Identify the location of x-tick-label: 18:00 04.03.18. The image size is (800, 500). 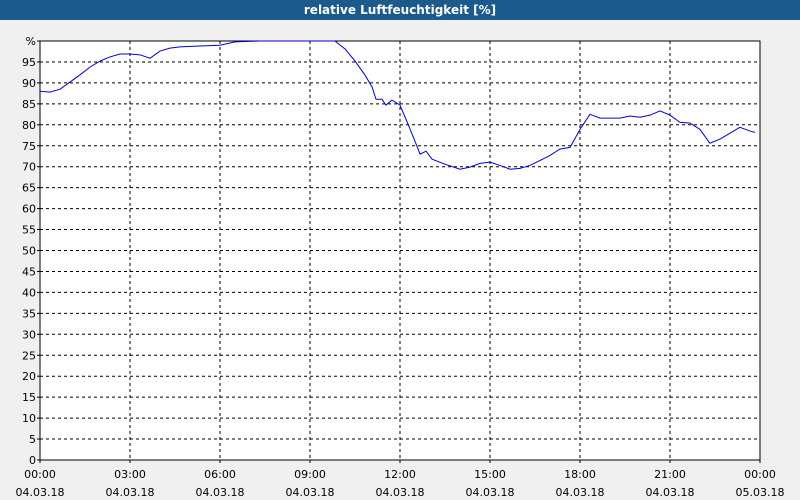
(580, 483).